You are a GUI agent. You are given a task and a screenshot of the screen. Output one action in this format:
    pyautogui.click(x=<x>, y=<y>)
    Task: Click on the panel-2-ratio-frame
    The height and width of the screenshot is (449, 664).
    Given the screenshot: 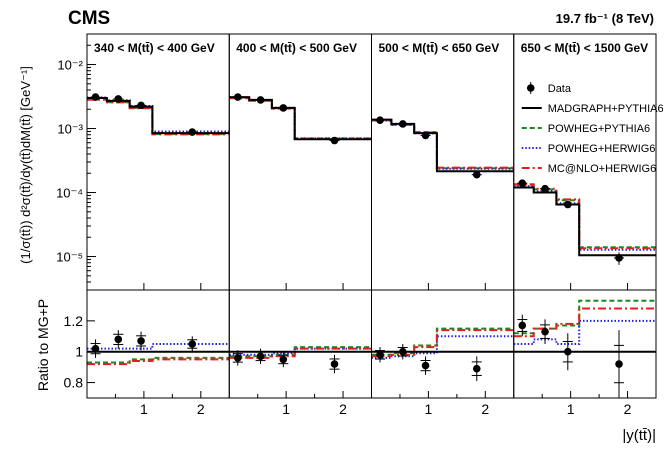 What is the action you would take?
    pyautogui.click(x=300, y=344)
    